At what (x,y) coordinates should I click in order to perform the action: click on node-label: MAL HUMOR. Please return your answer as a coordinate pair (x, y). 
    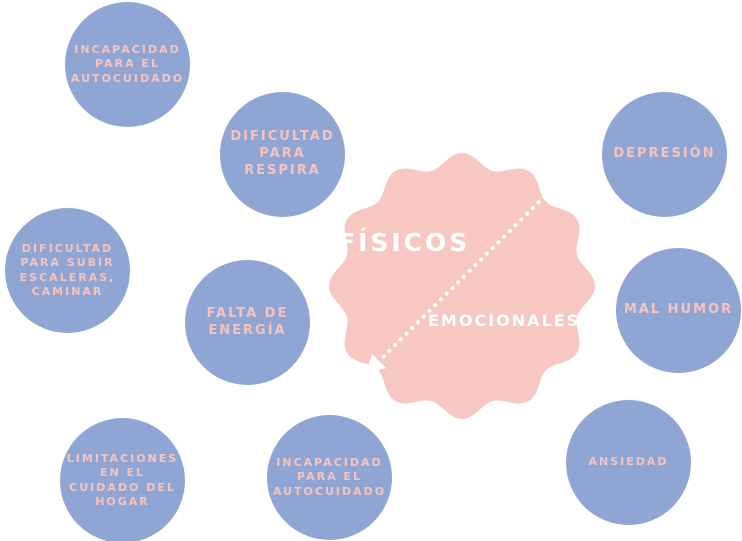
    Looking at the image, I should click on (678, 310).